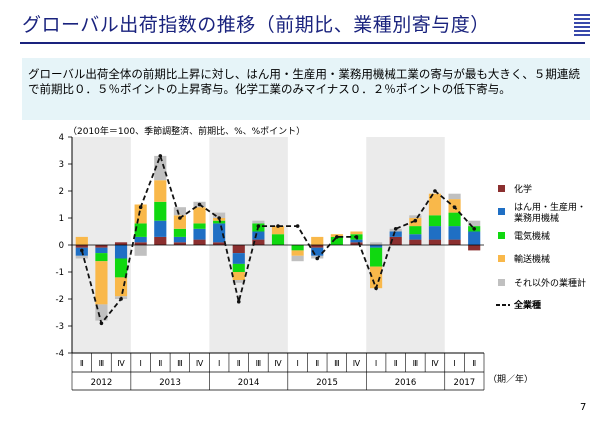  Describe the element at coordinates (61, 192) in the screenshot. I see `y-tick-label: 2` at that location.